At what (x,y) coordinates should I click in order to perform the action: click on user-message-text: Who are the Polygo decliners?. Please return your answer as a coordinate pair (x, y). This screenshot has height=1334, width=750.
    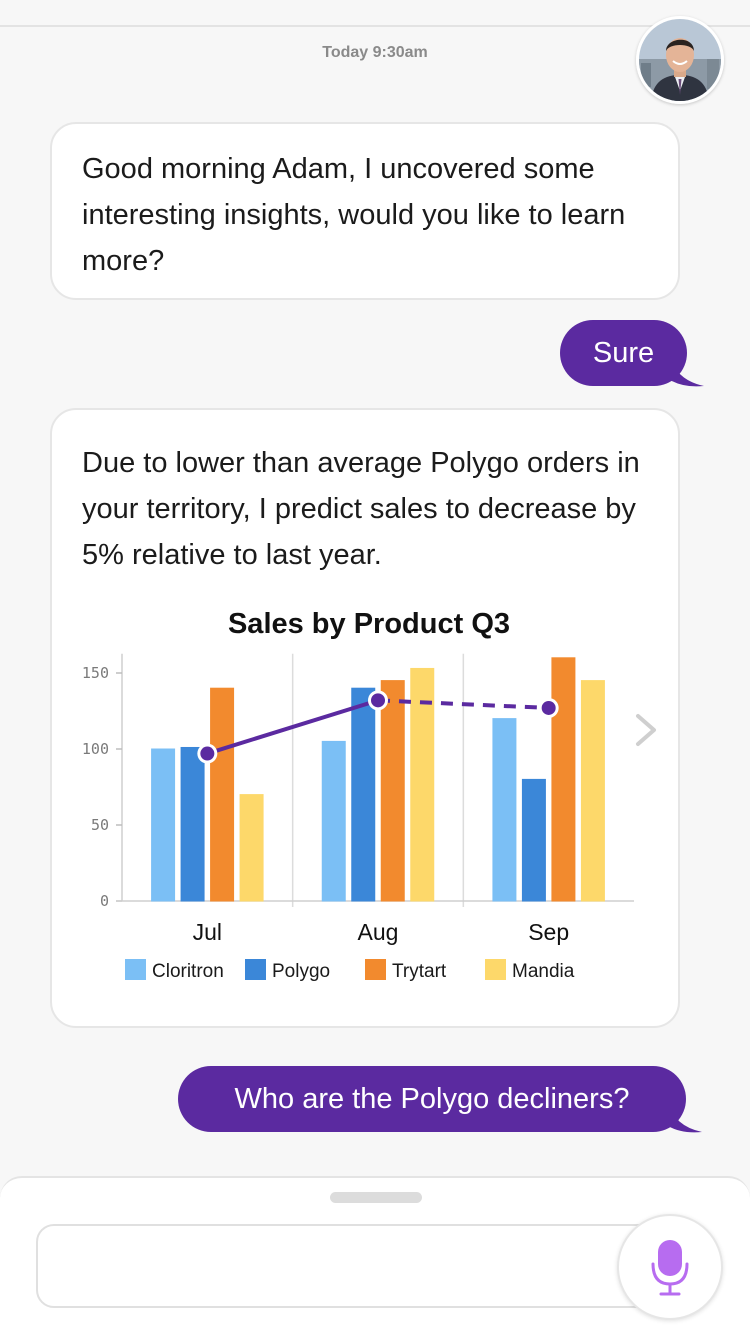
    Looking at the image, I should click on (432, 1098).